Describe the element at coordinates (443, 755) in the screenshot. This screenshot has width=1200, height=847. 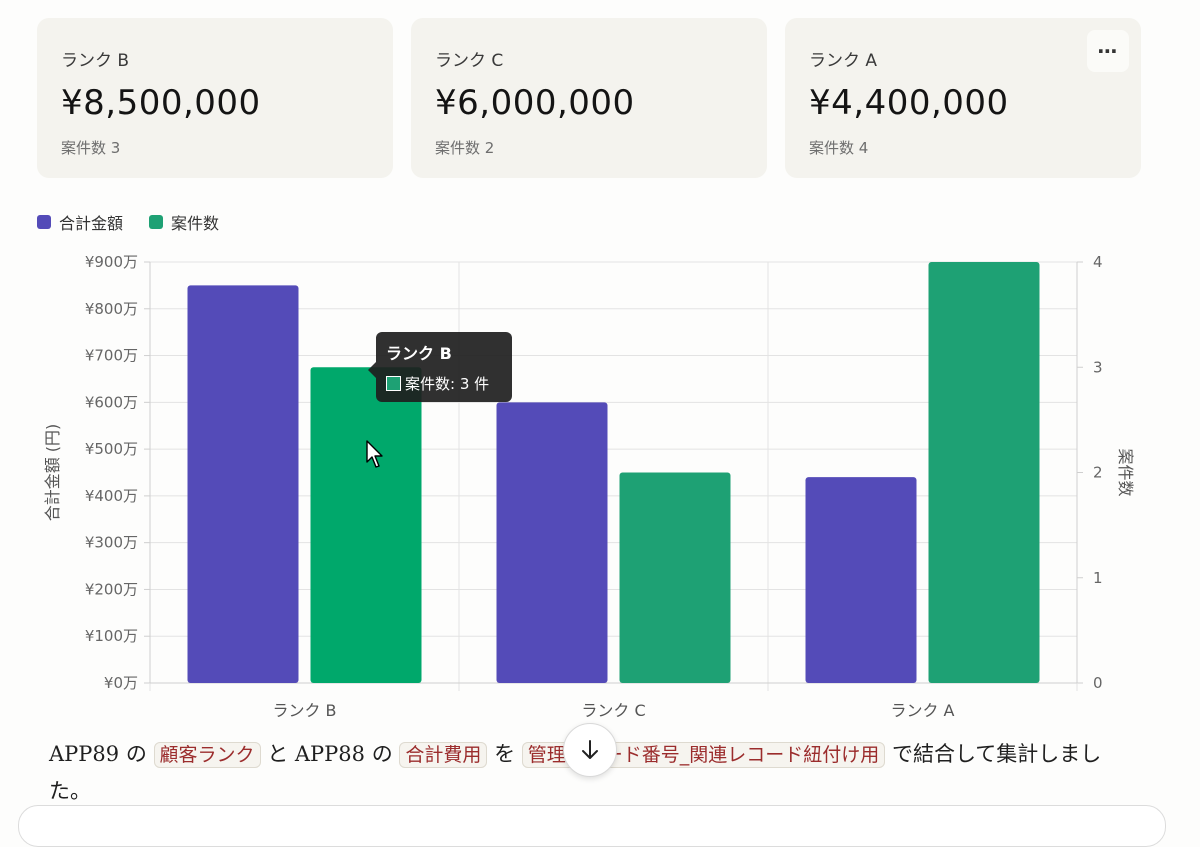
I see `inline-code-total-cost: 合計費用` at that location.